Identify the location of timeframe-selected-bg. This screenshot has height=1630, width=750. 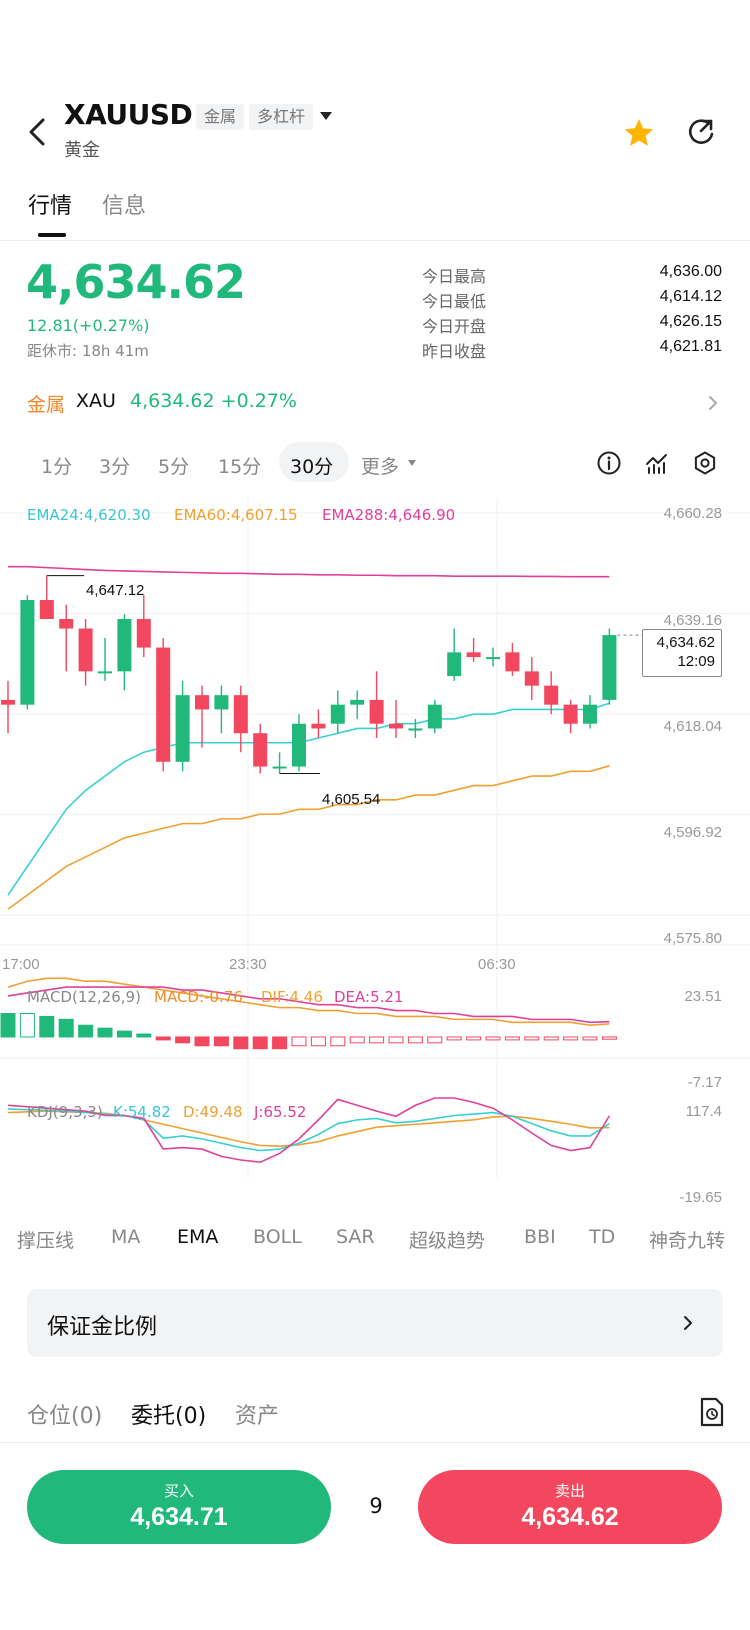
(314, 462).